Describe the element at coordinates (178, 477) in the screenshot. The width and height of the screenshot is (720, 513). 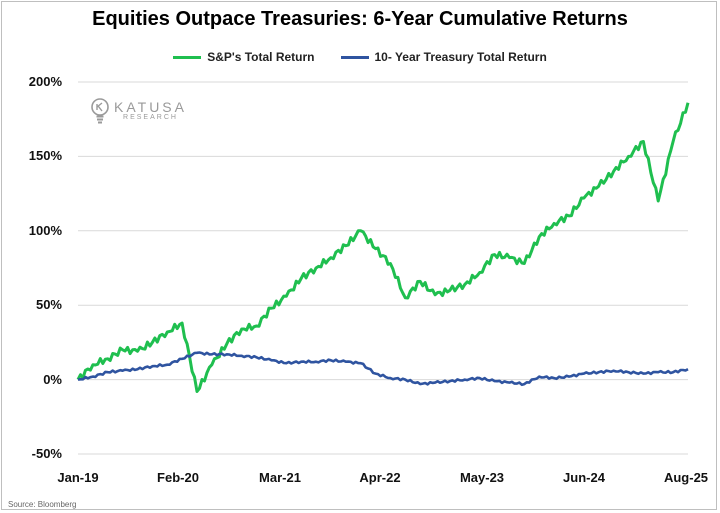
I see `x-tick-label: Feb-20` at that location.